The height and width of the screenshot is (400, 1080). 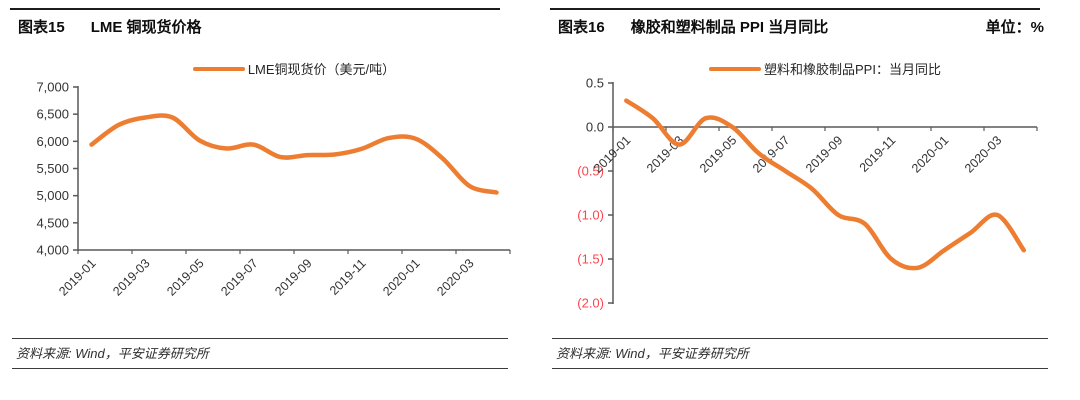 I want to click on y-tick-label: 5,500, so click(x=52, y=168).